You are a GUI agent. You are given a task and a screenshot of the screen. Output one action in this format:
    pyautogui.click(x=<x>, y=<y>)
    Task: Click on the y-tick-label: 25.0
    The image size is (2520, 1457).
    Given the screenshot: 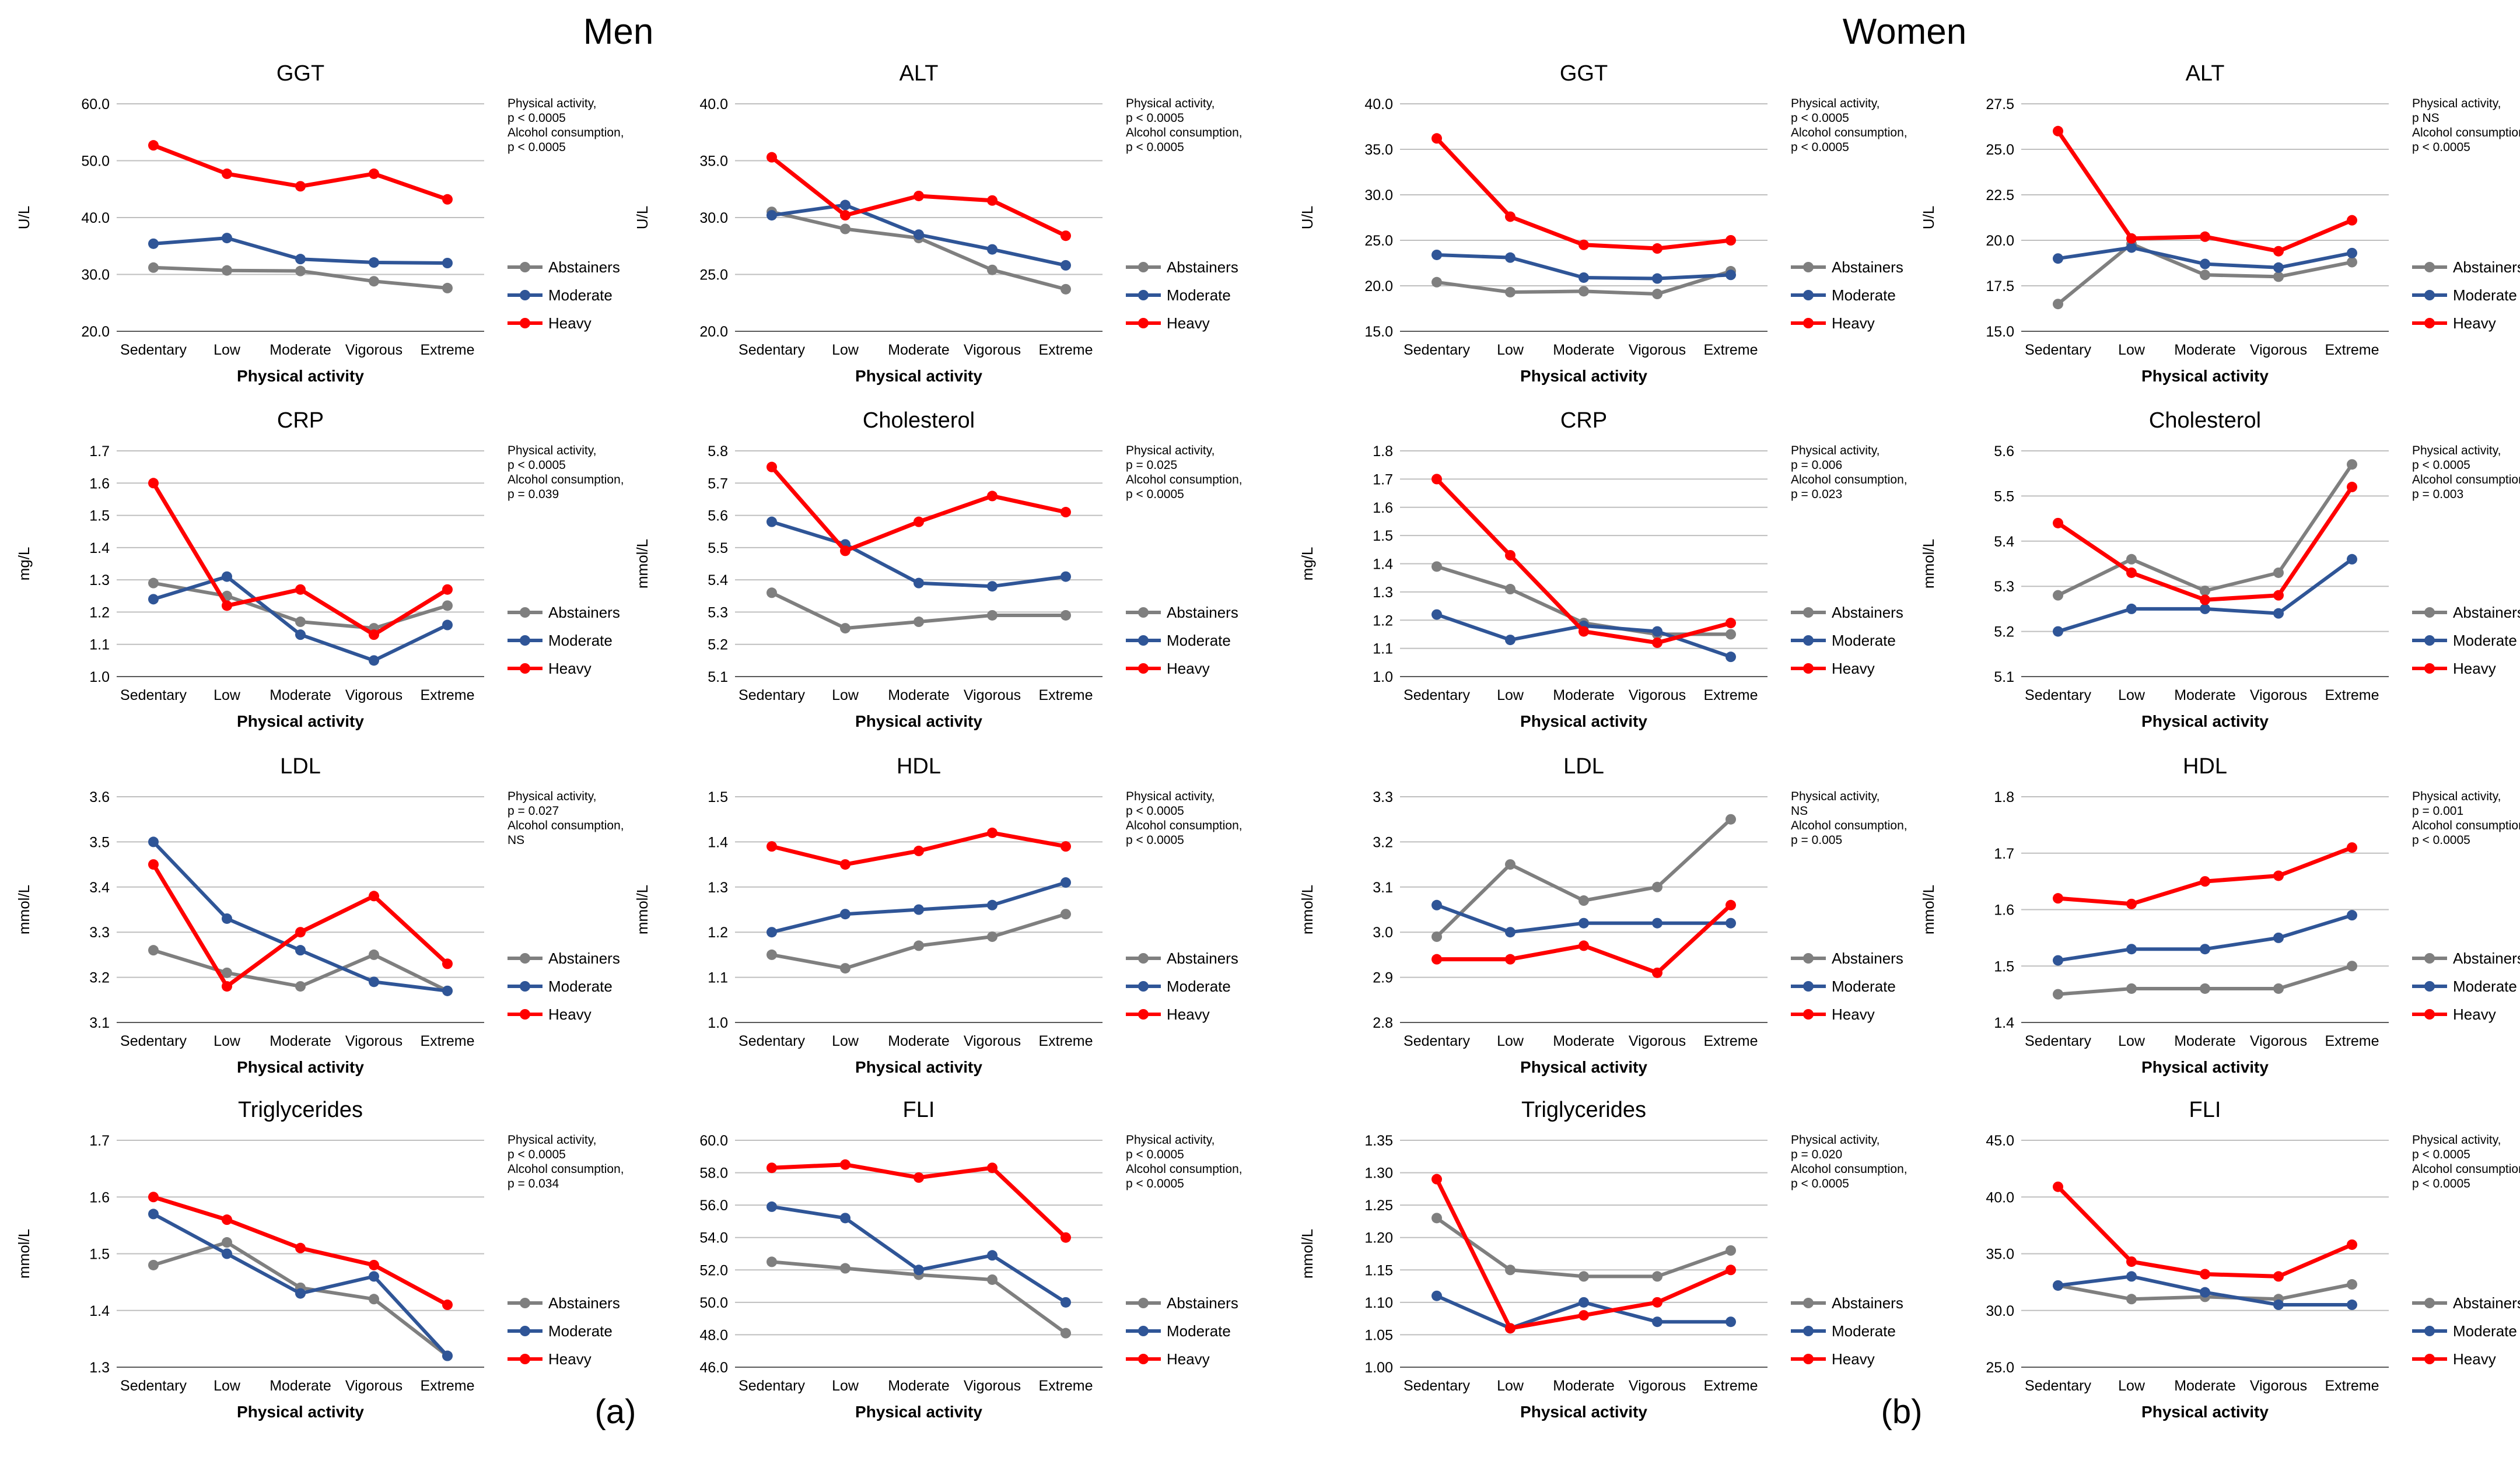 What is the action you would take?
    pyautogui.click(x=1378, y=241)
    